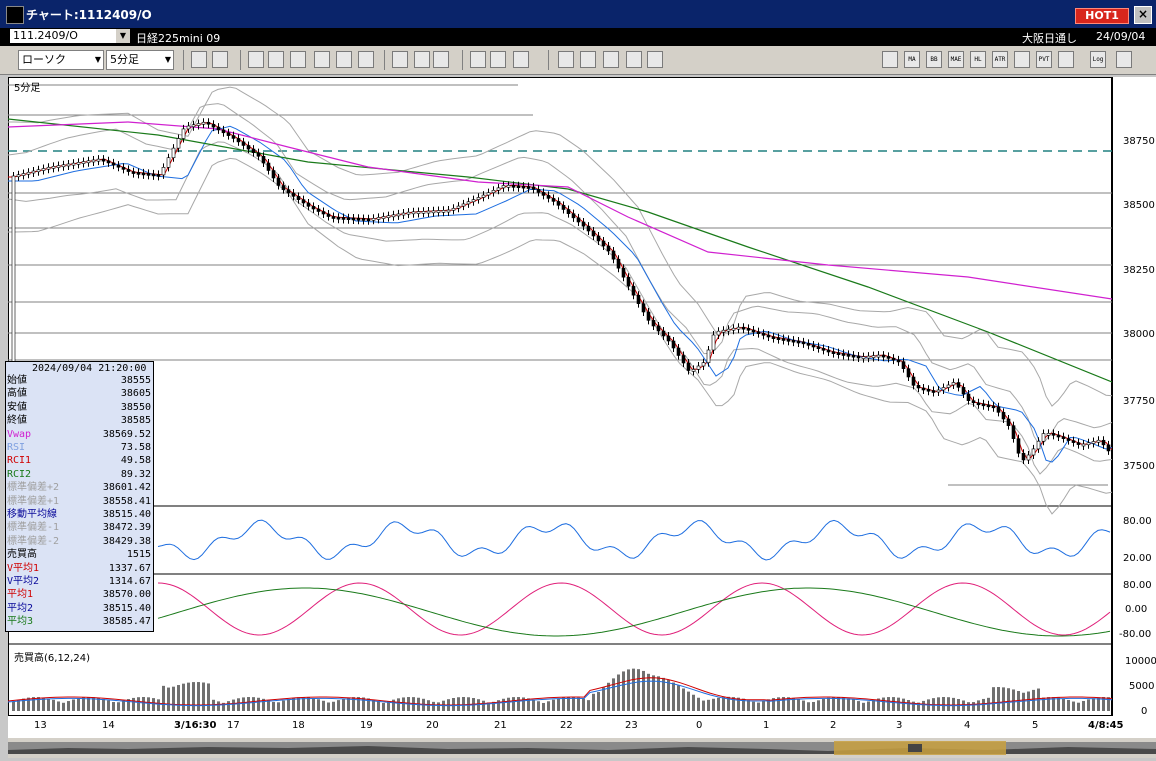  What do you see at coordinates (140, 60) in the screenshot?
I see `timeframe-select: 5分足 ▼` at bounding box center [140, 60].